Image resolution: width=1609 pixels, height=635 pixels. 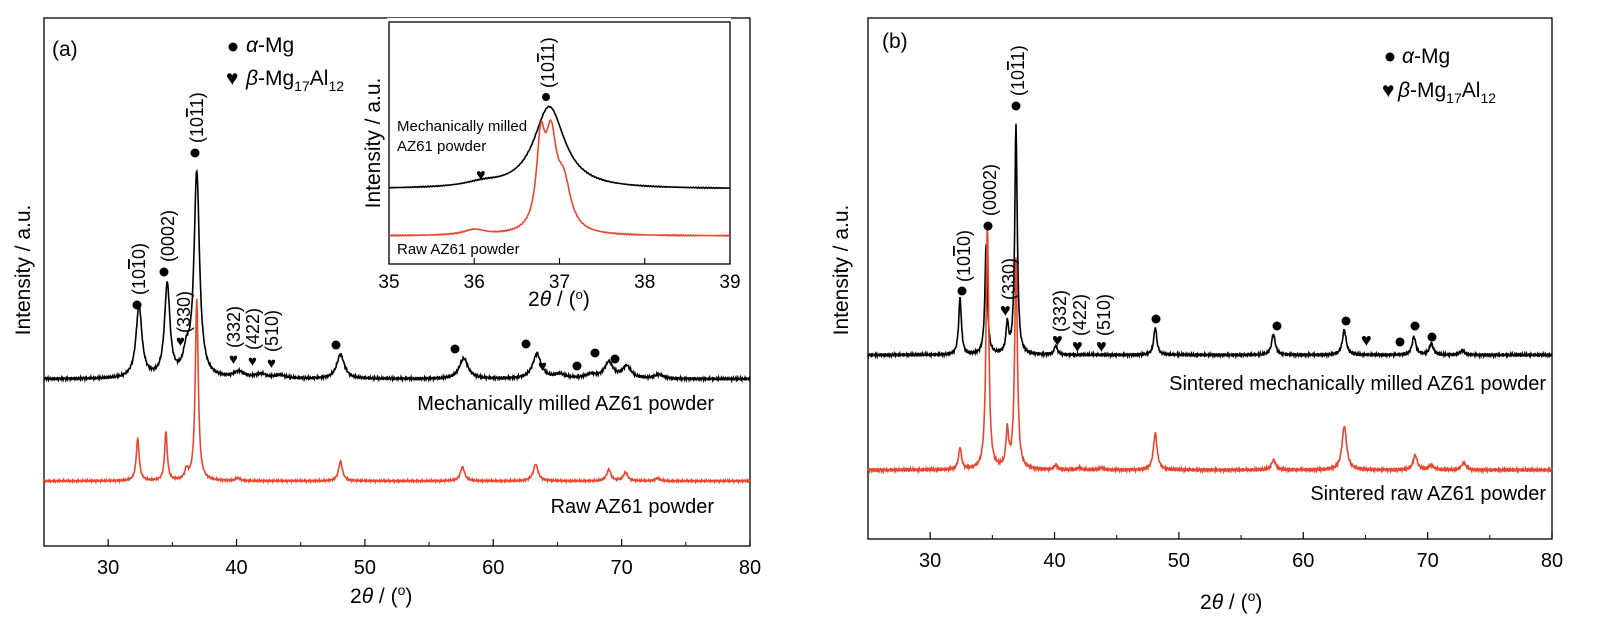 I want to click on inset-y-axis-title: Intensity / a.u., so click(x=373, y=143).